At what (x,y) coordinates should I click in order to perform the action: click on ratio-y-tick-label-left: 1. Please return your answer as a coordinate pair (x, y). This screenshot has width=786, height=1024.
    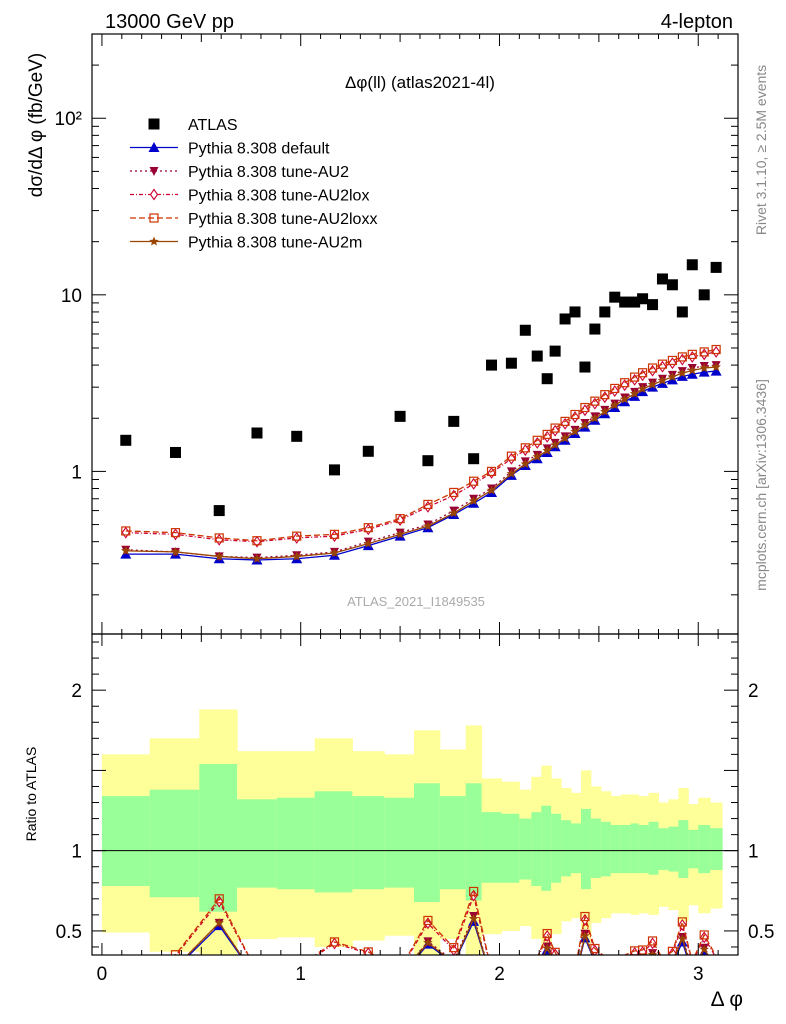
    Looking at the image, I should click on (76, 852).